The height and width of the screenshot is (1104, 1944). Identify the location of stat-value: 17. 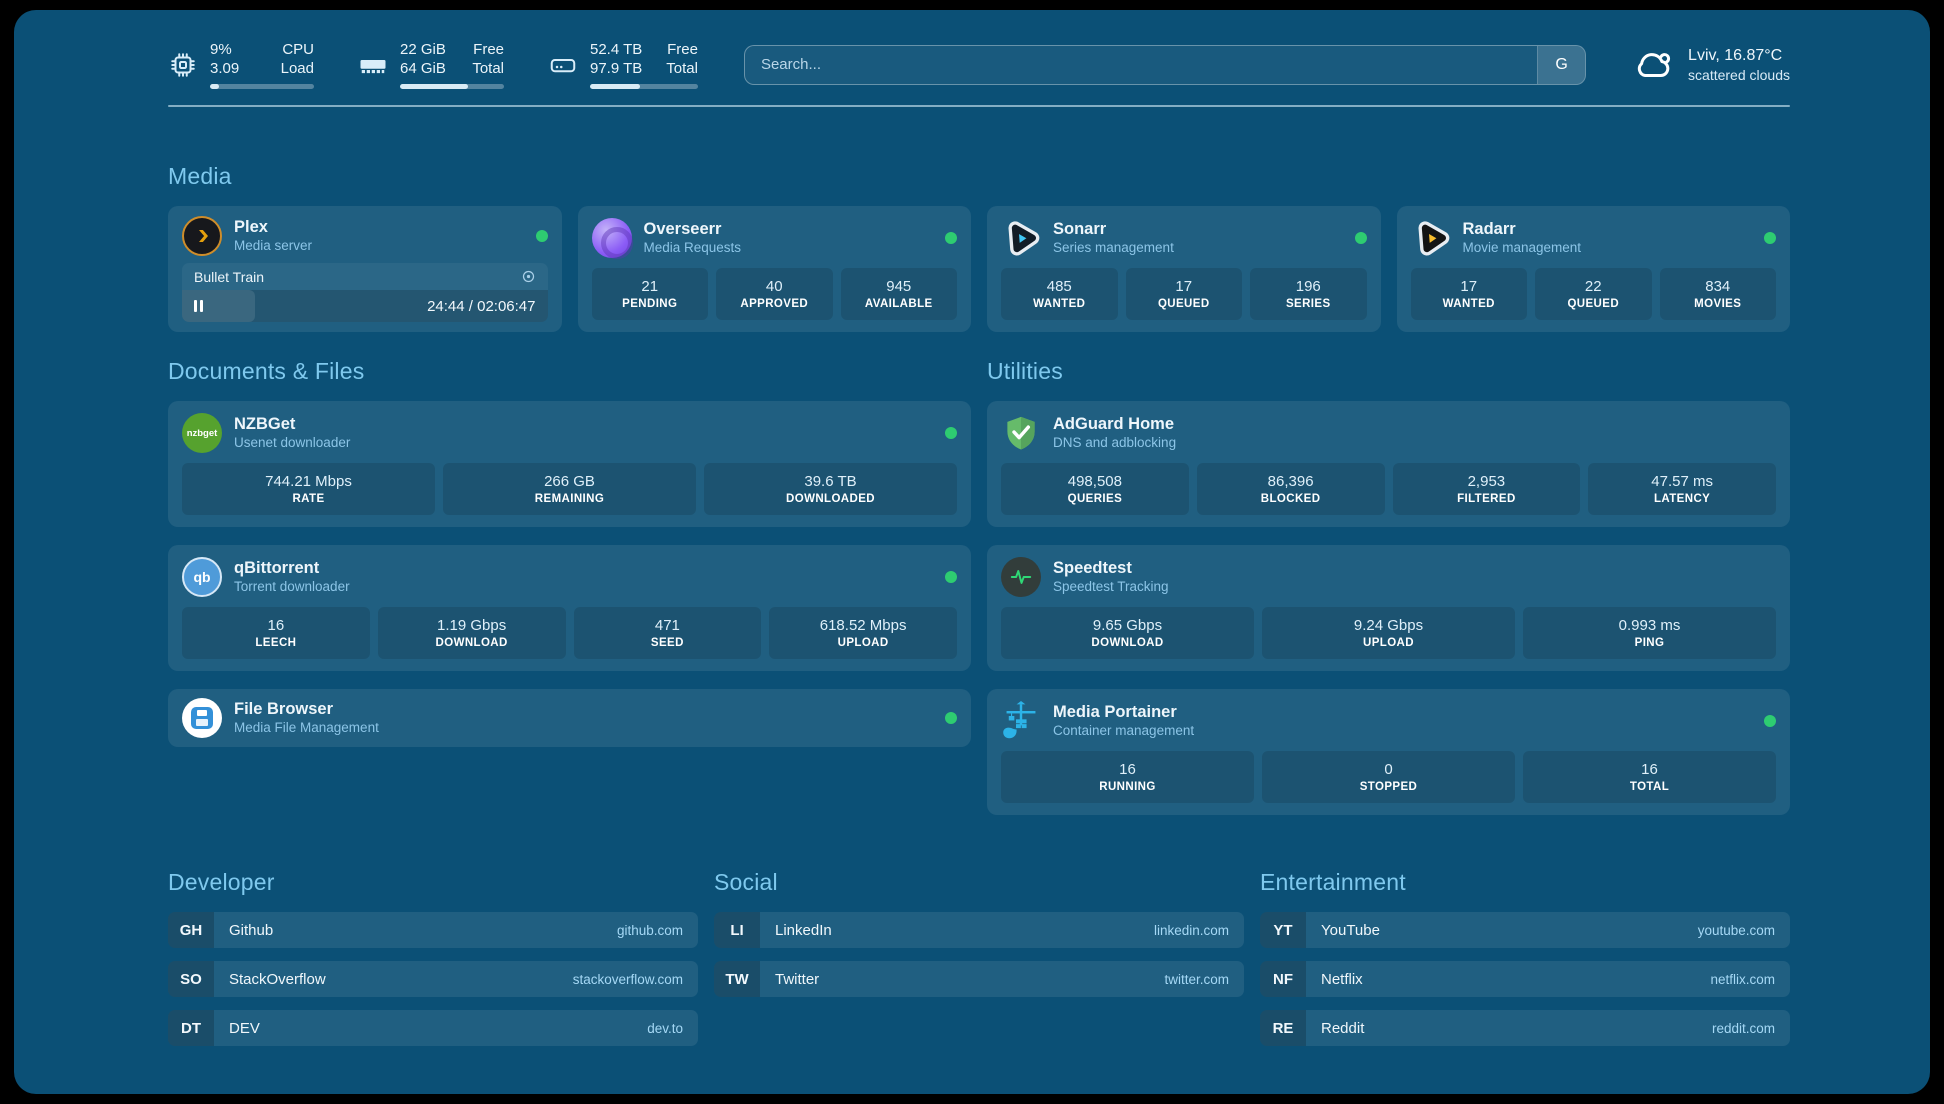
(1184, 286).